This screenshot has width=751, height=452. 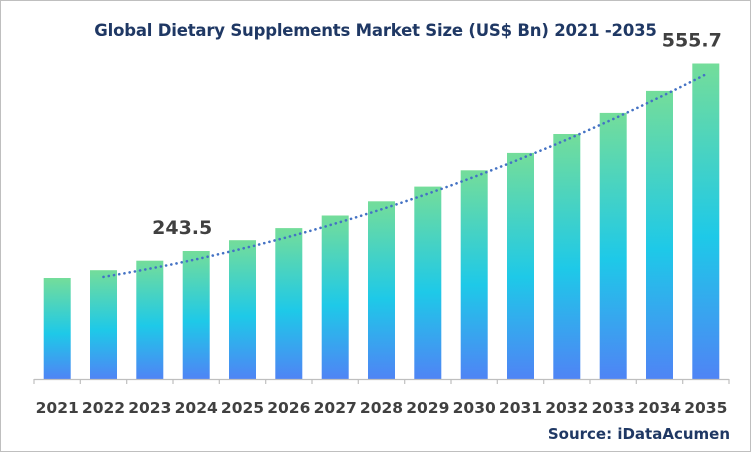 I want to click on bar-2030, so click(x=474, y=274).